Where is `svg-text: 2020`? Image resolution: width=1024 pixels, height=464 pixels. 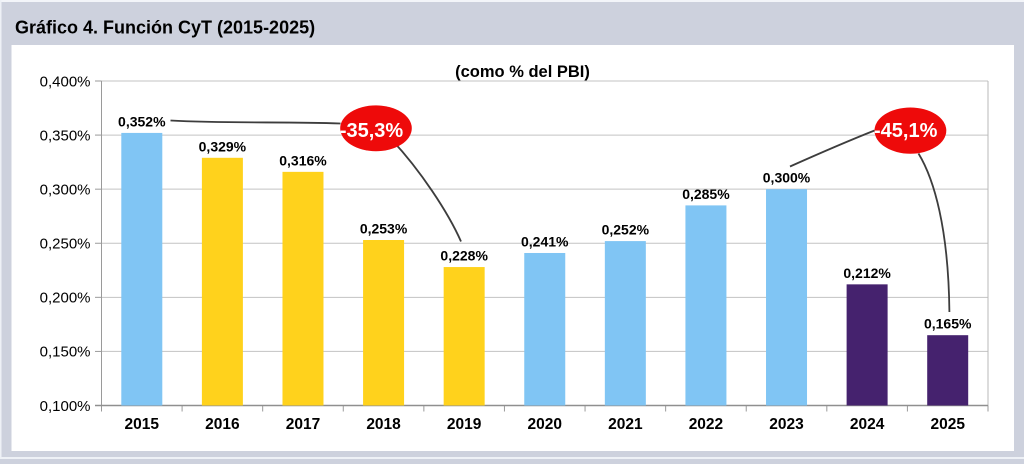 svg-text: 2020 is located at coordinates (545, 424).